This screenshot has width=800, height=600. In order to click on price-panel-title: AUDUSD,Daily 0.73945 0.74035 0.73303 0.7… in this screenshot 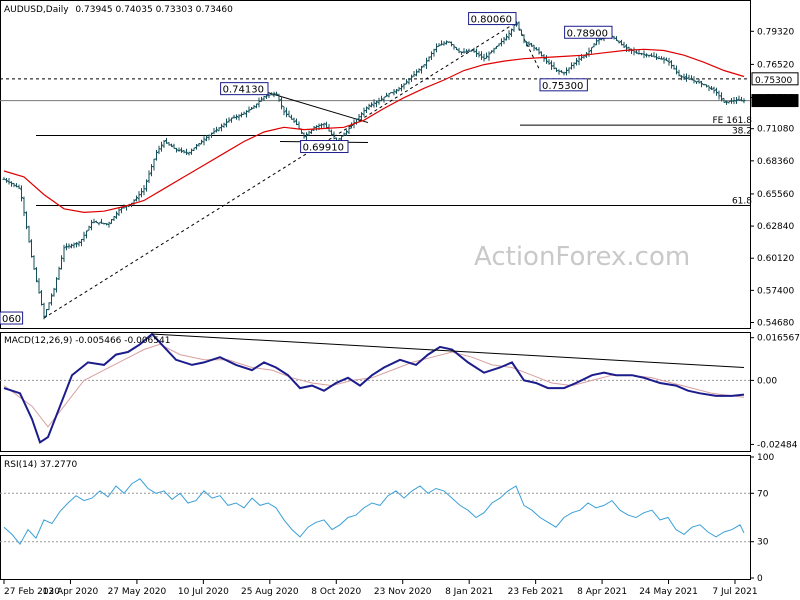, I will do `click(118, 10)`.